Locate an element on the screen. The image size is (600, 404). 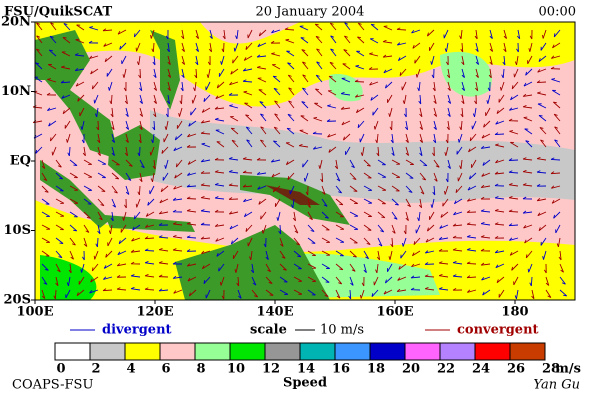
footer-right: Yan Gu is located at coordinates (556, 385).